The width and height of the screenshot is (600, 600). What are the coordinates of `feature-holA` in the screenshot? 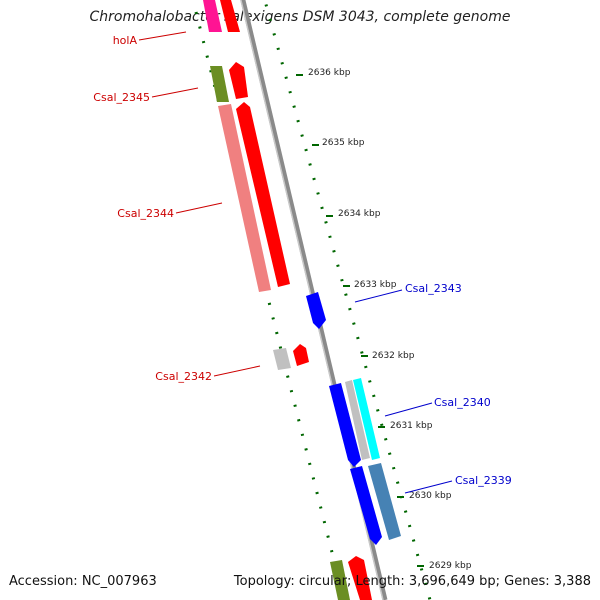 It's located at (212, 16).